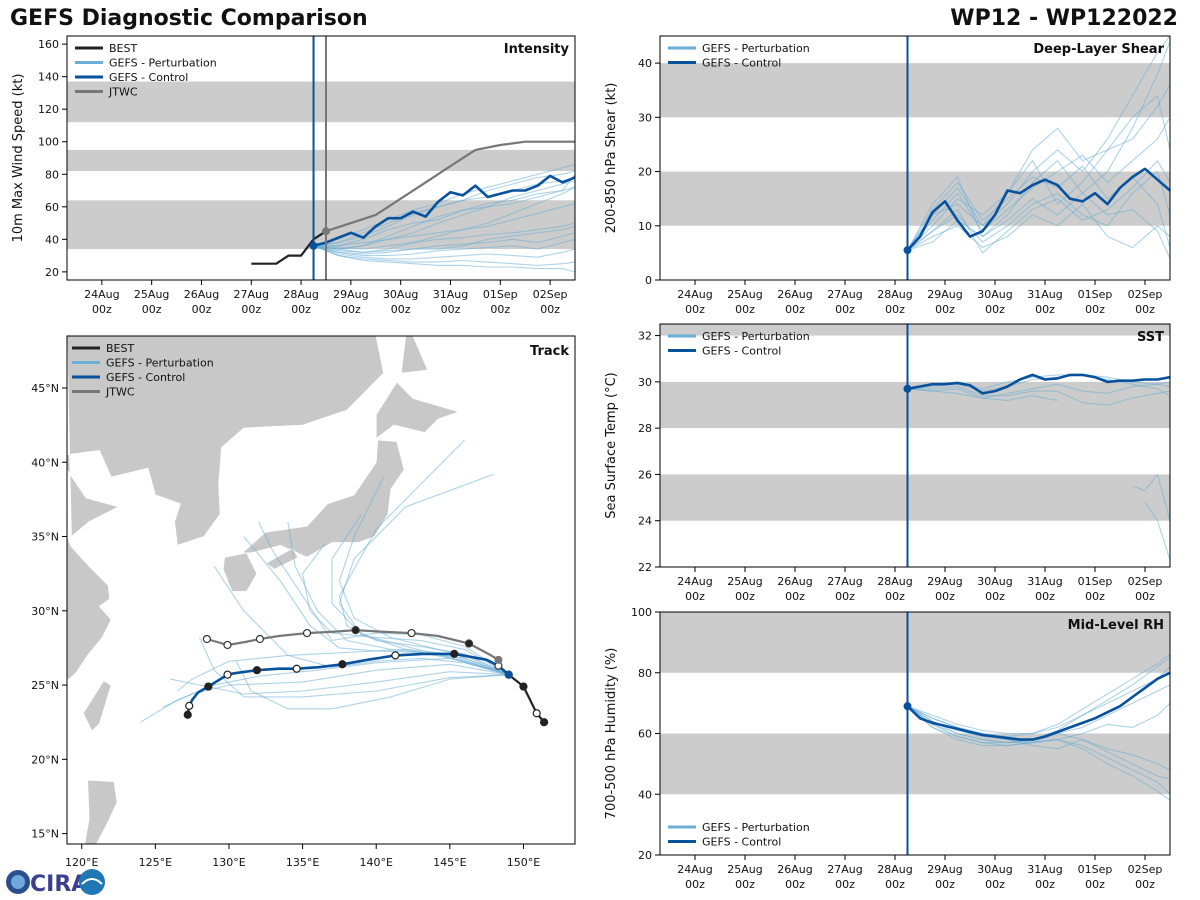 Image resolution: width=1200 pixels, height=900 pixels. What do you see at coordinates (794, 869) in the screenshot?
I see `x-tick-label: 26Aug` at bounding box center [794, 869].